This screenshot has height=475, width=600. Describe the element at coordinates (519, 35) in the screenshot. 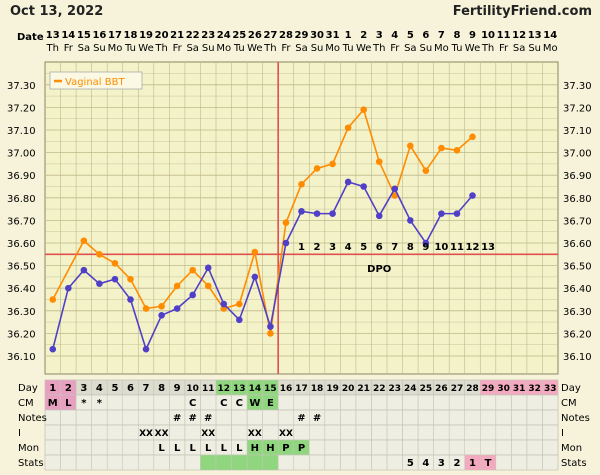

I see `date-label: 12` at that location.